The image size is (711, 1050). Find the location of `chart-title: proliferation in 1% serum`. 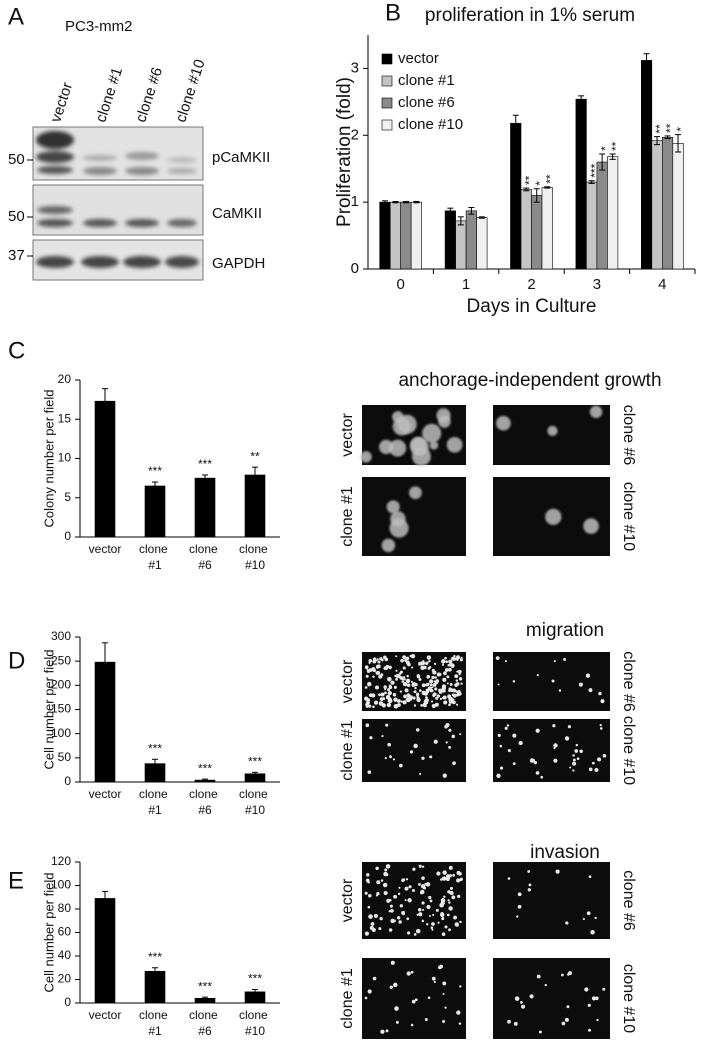

chart-title: proliferation in 1% serum is located at coordinates (530, 15).